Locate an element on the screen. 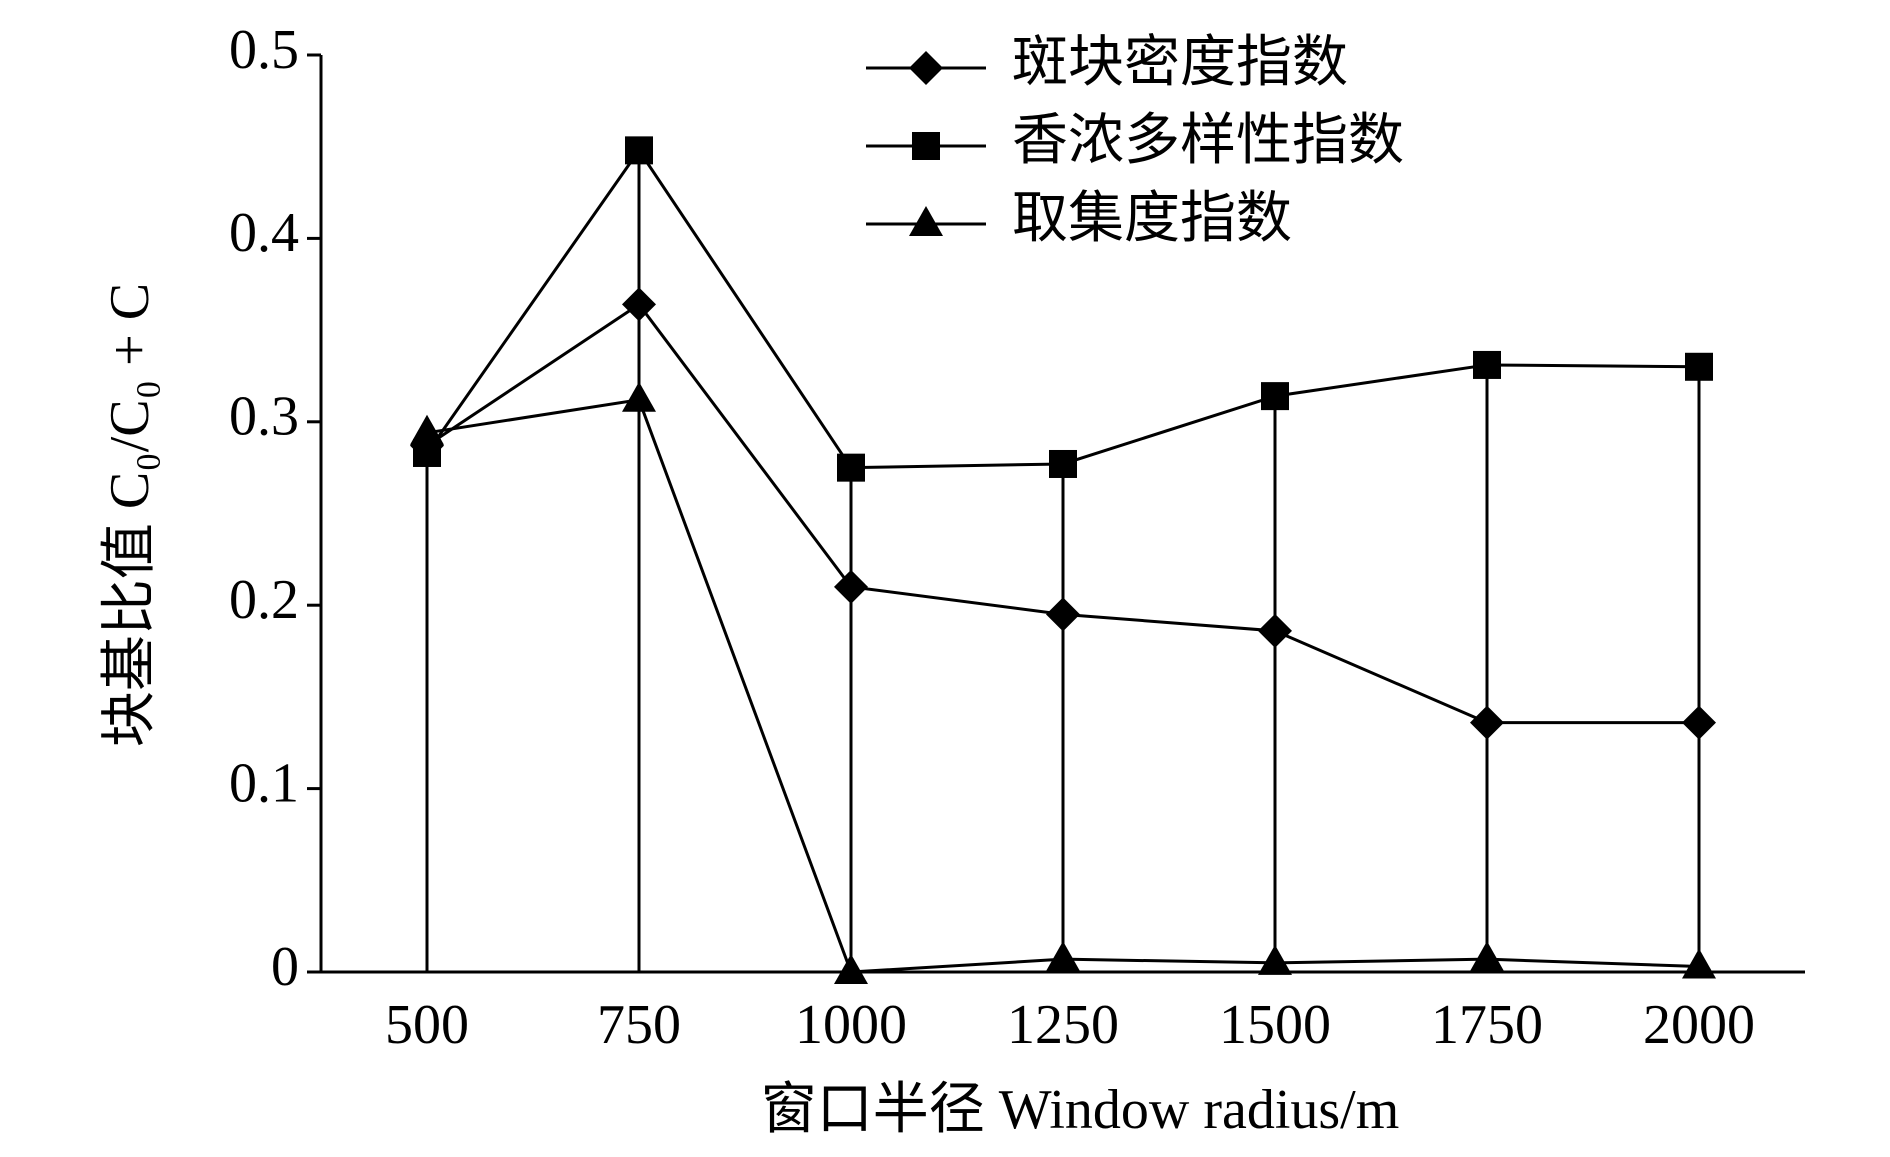 This screenshot has height=1157, width=1890. y-axis-label: 块基比值 C₀/C₀ + C is located at coordinates (130, 515).